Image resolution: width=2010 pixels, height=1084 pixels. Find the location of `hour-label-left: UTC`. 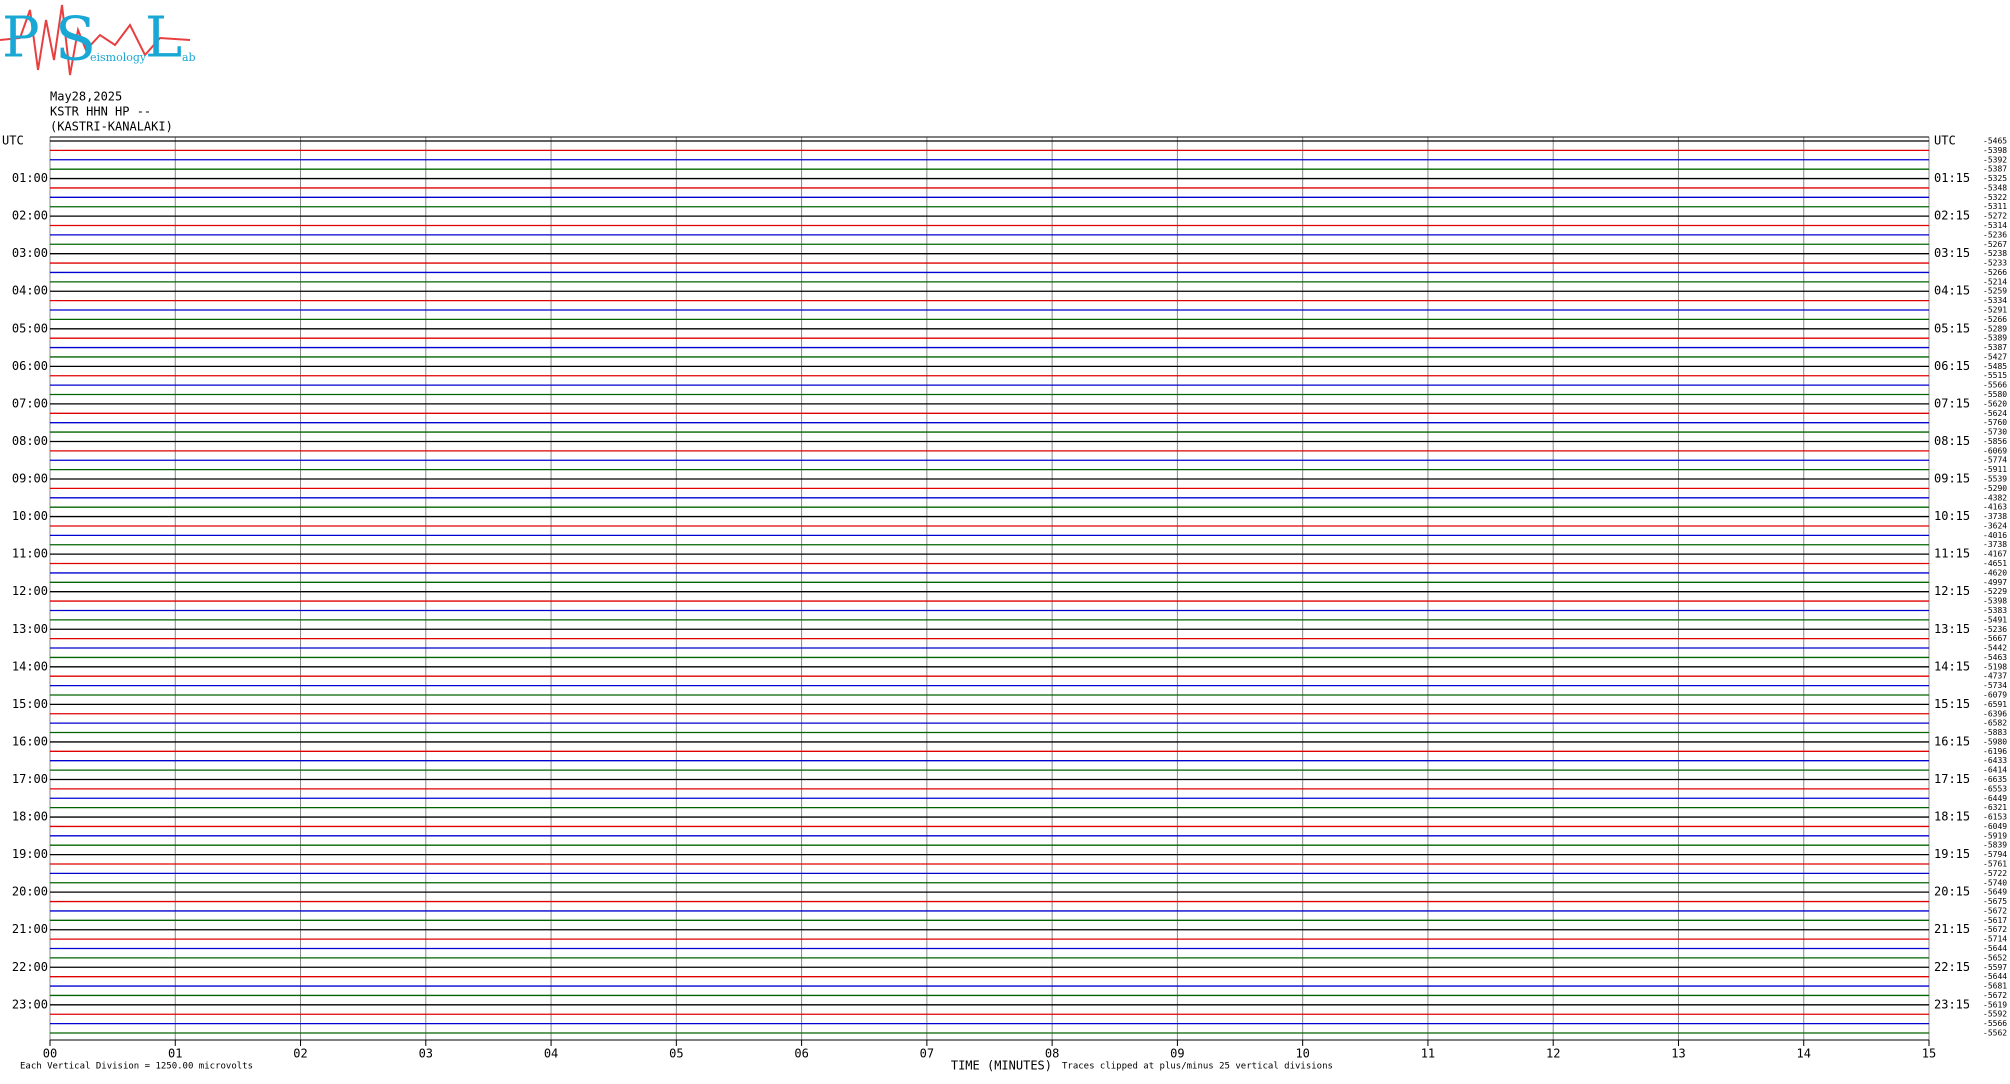

hour-label-left: UTC is located at coordinates (13, 141).